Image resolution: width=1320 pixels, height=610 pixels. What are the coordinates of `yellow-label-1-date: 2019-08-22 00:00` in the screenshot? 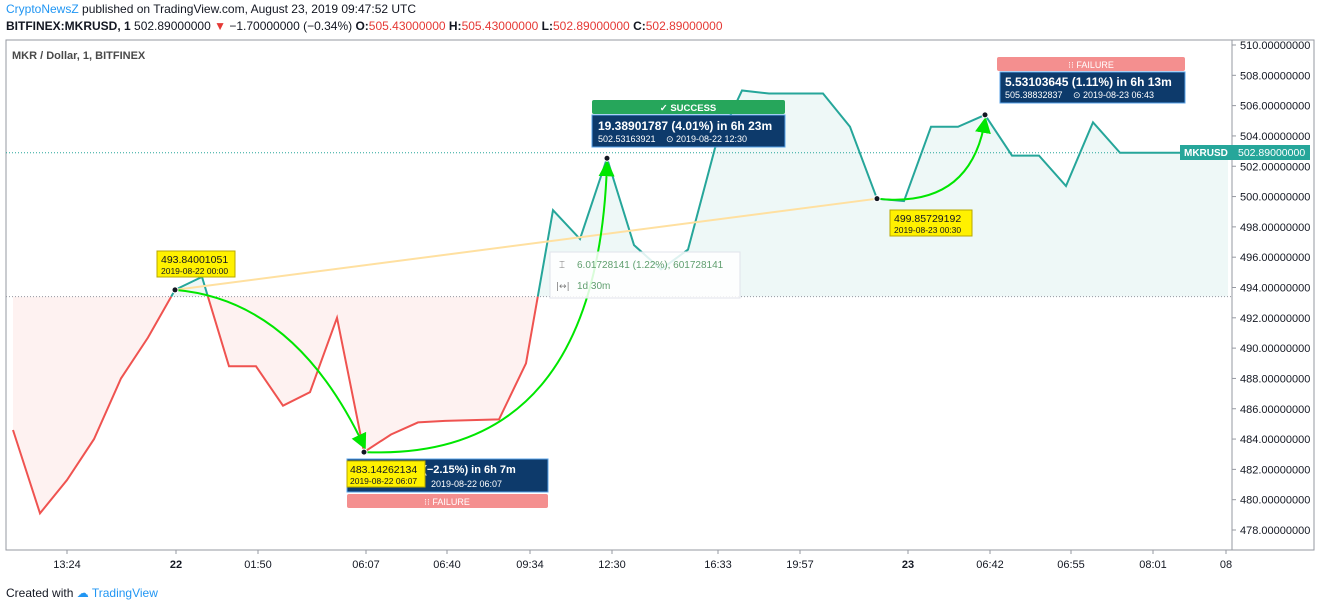 It's located at (194, 271).